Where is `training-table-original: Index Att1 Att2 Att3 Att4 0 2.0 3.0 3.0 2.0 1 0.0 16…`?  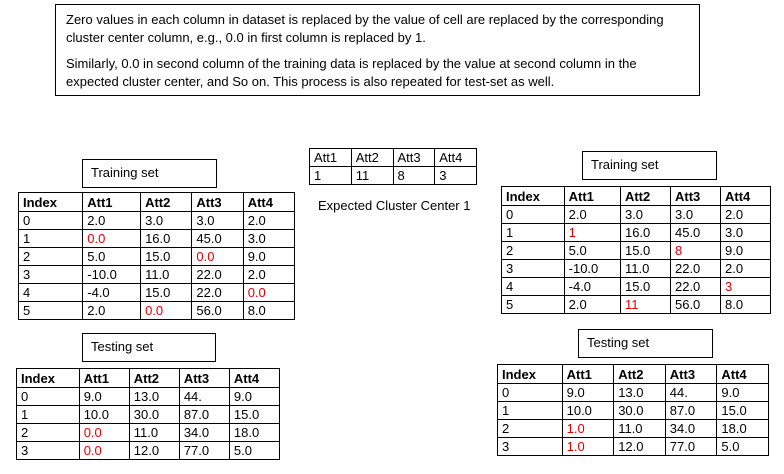
training-table-original: Index Att1 Att2 Att3 Att4 0 2.0 3.0 3.0 2.0 1 0.0 16… is located at coordinates (156, 256).